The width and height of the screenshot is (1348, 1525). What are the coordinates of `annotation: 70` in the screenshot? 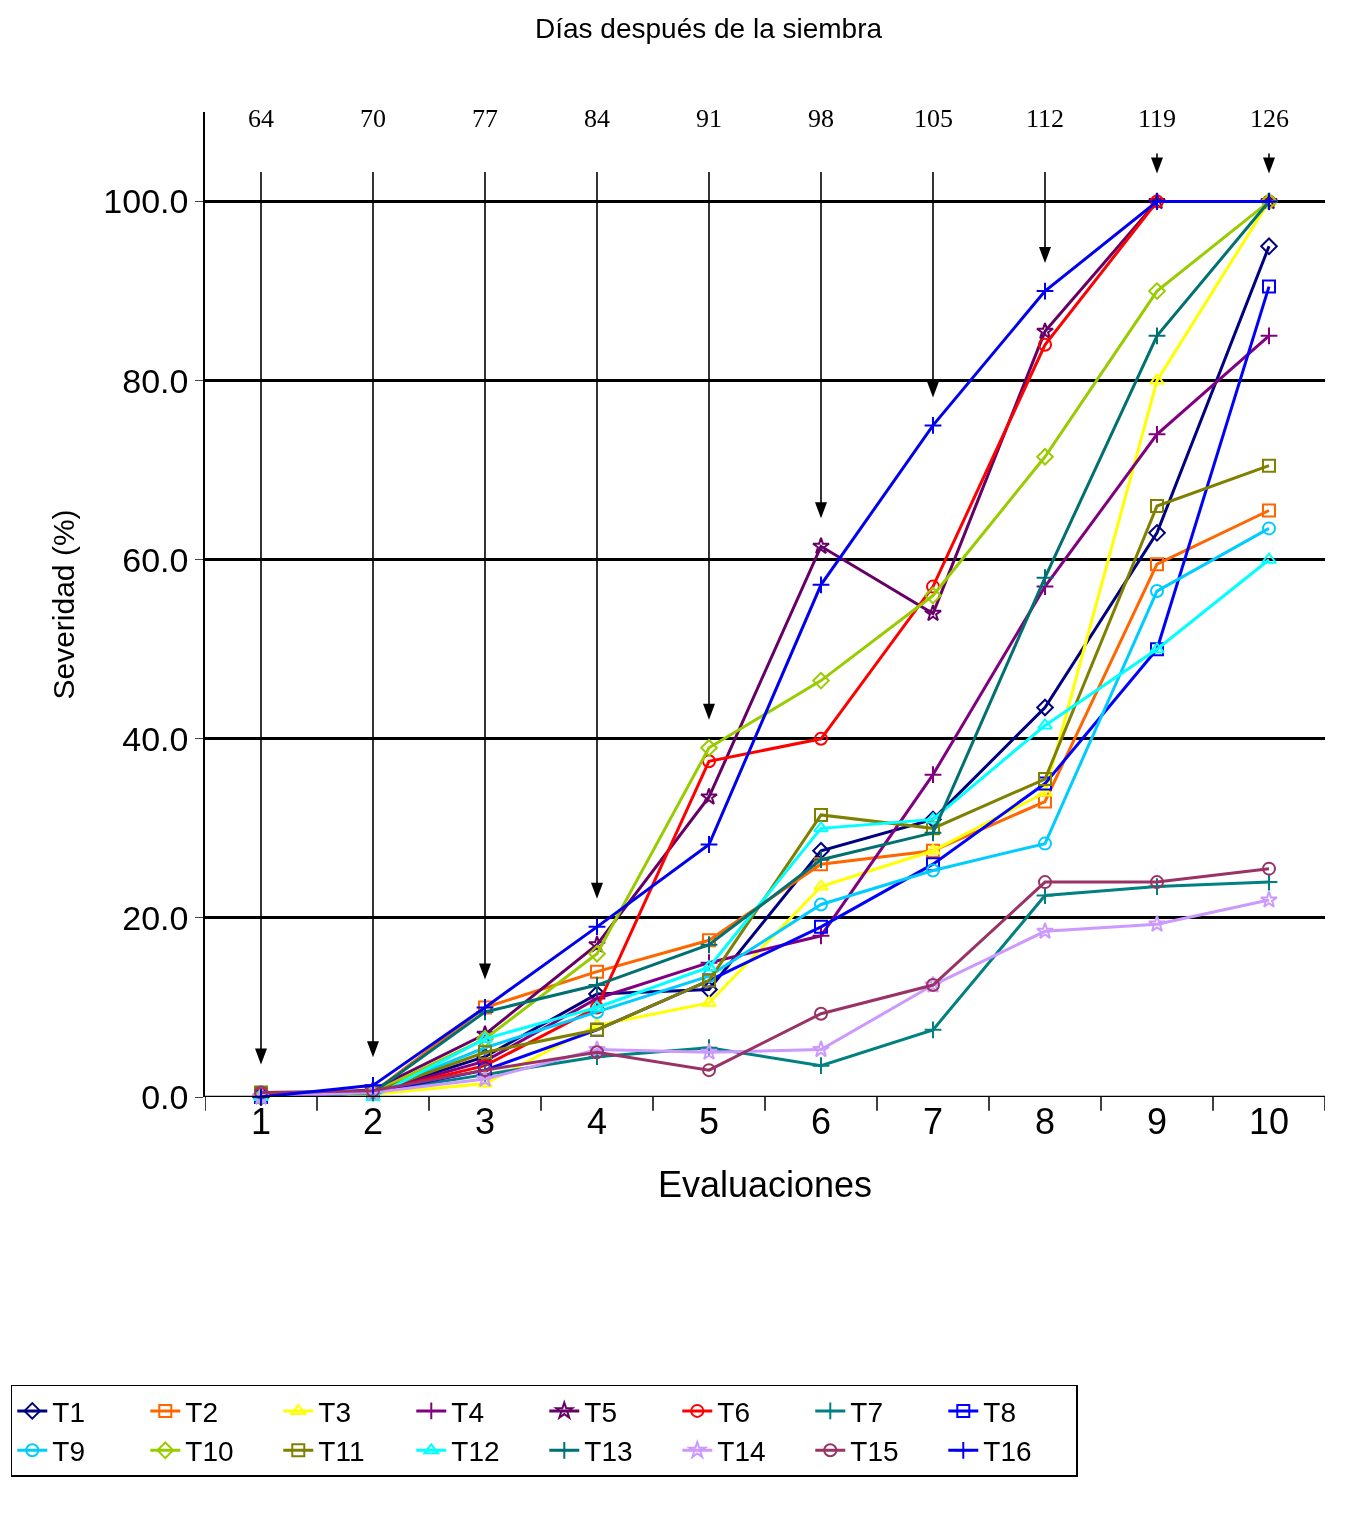 It's located at (373, 118).